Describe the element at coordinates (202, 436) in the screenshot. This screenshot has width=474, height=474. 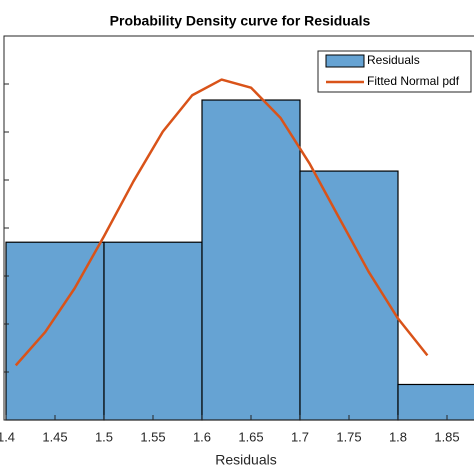
I see `x-tick-label: 1.6` at that location.